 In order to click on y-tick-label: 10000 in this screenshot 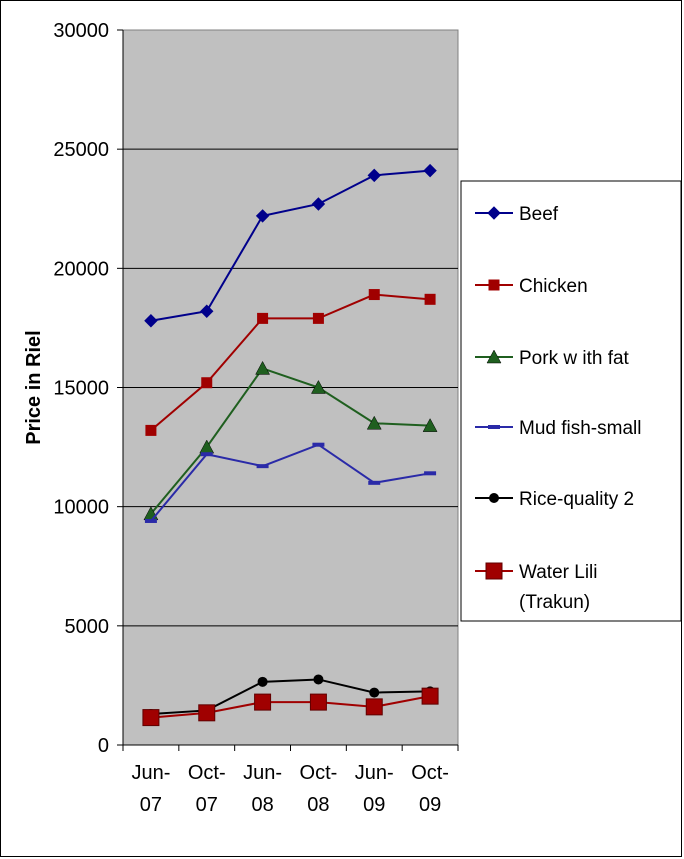, I will do `click(81, 508)`.